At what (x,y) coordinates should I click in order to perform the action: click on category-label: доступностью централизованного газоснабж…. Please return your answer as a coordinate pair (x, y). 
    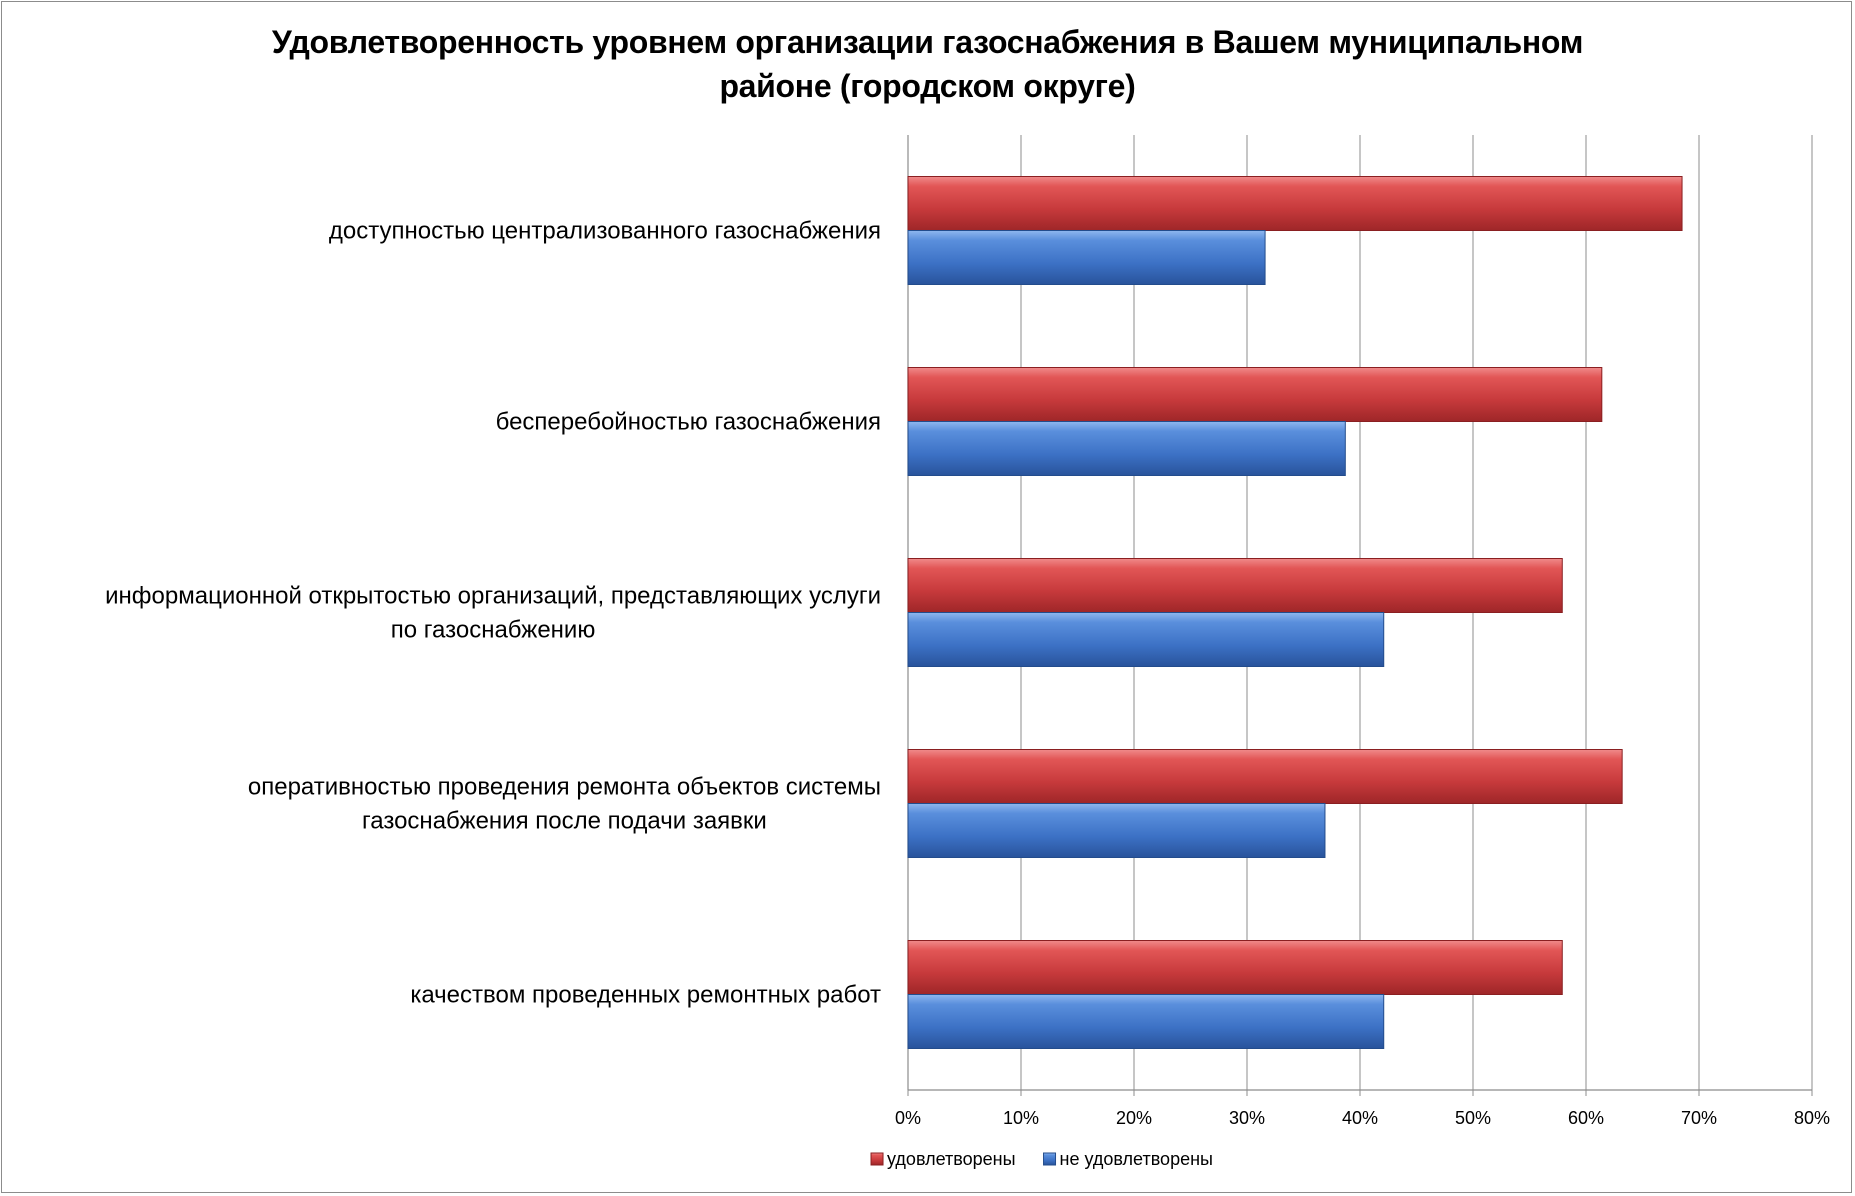
    Looking at the image, I should click on (605, 231).